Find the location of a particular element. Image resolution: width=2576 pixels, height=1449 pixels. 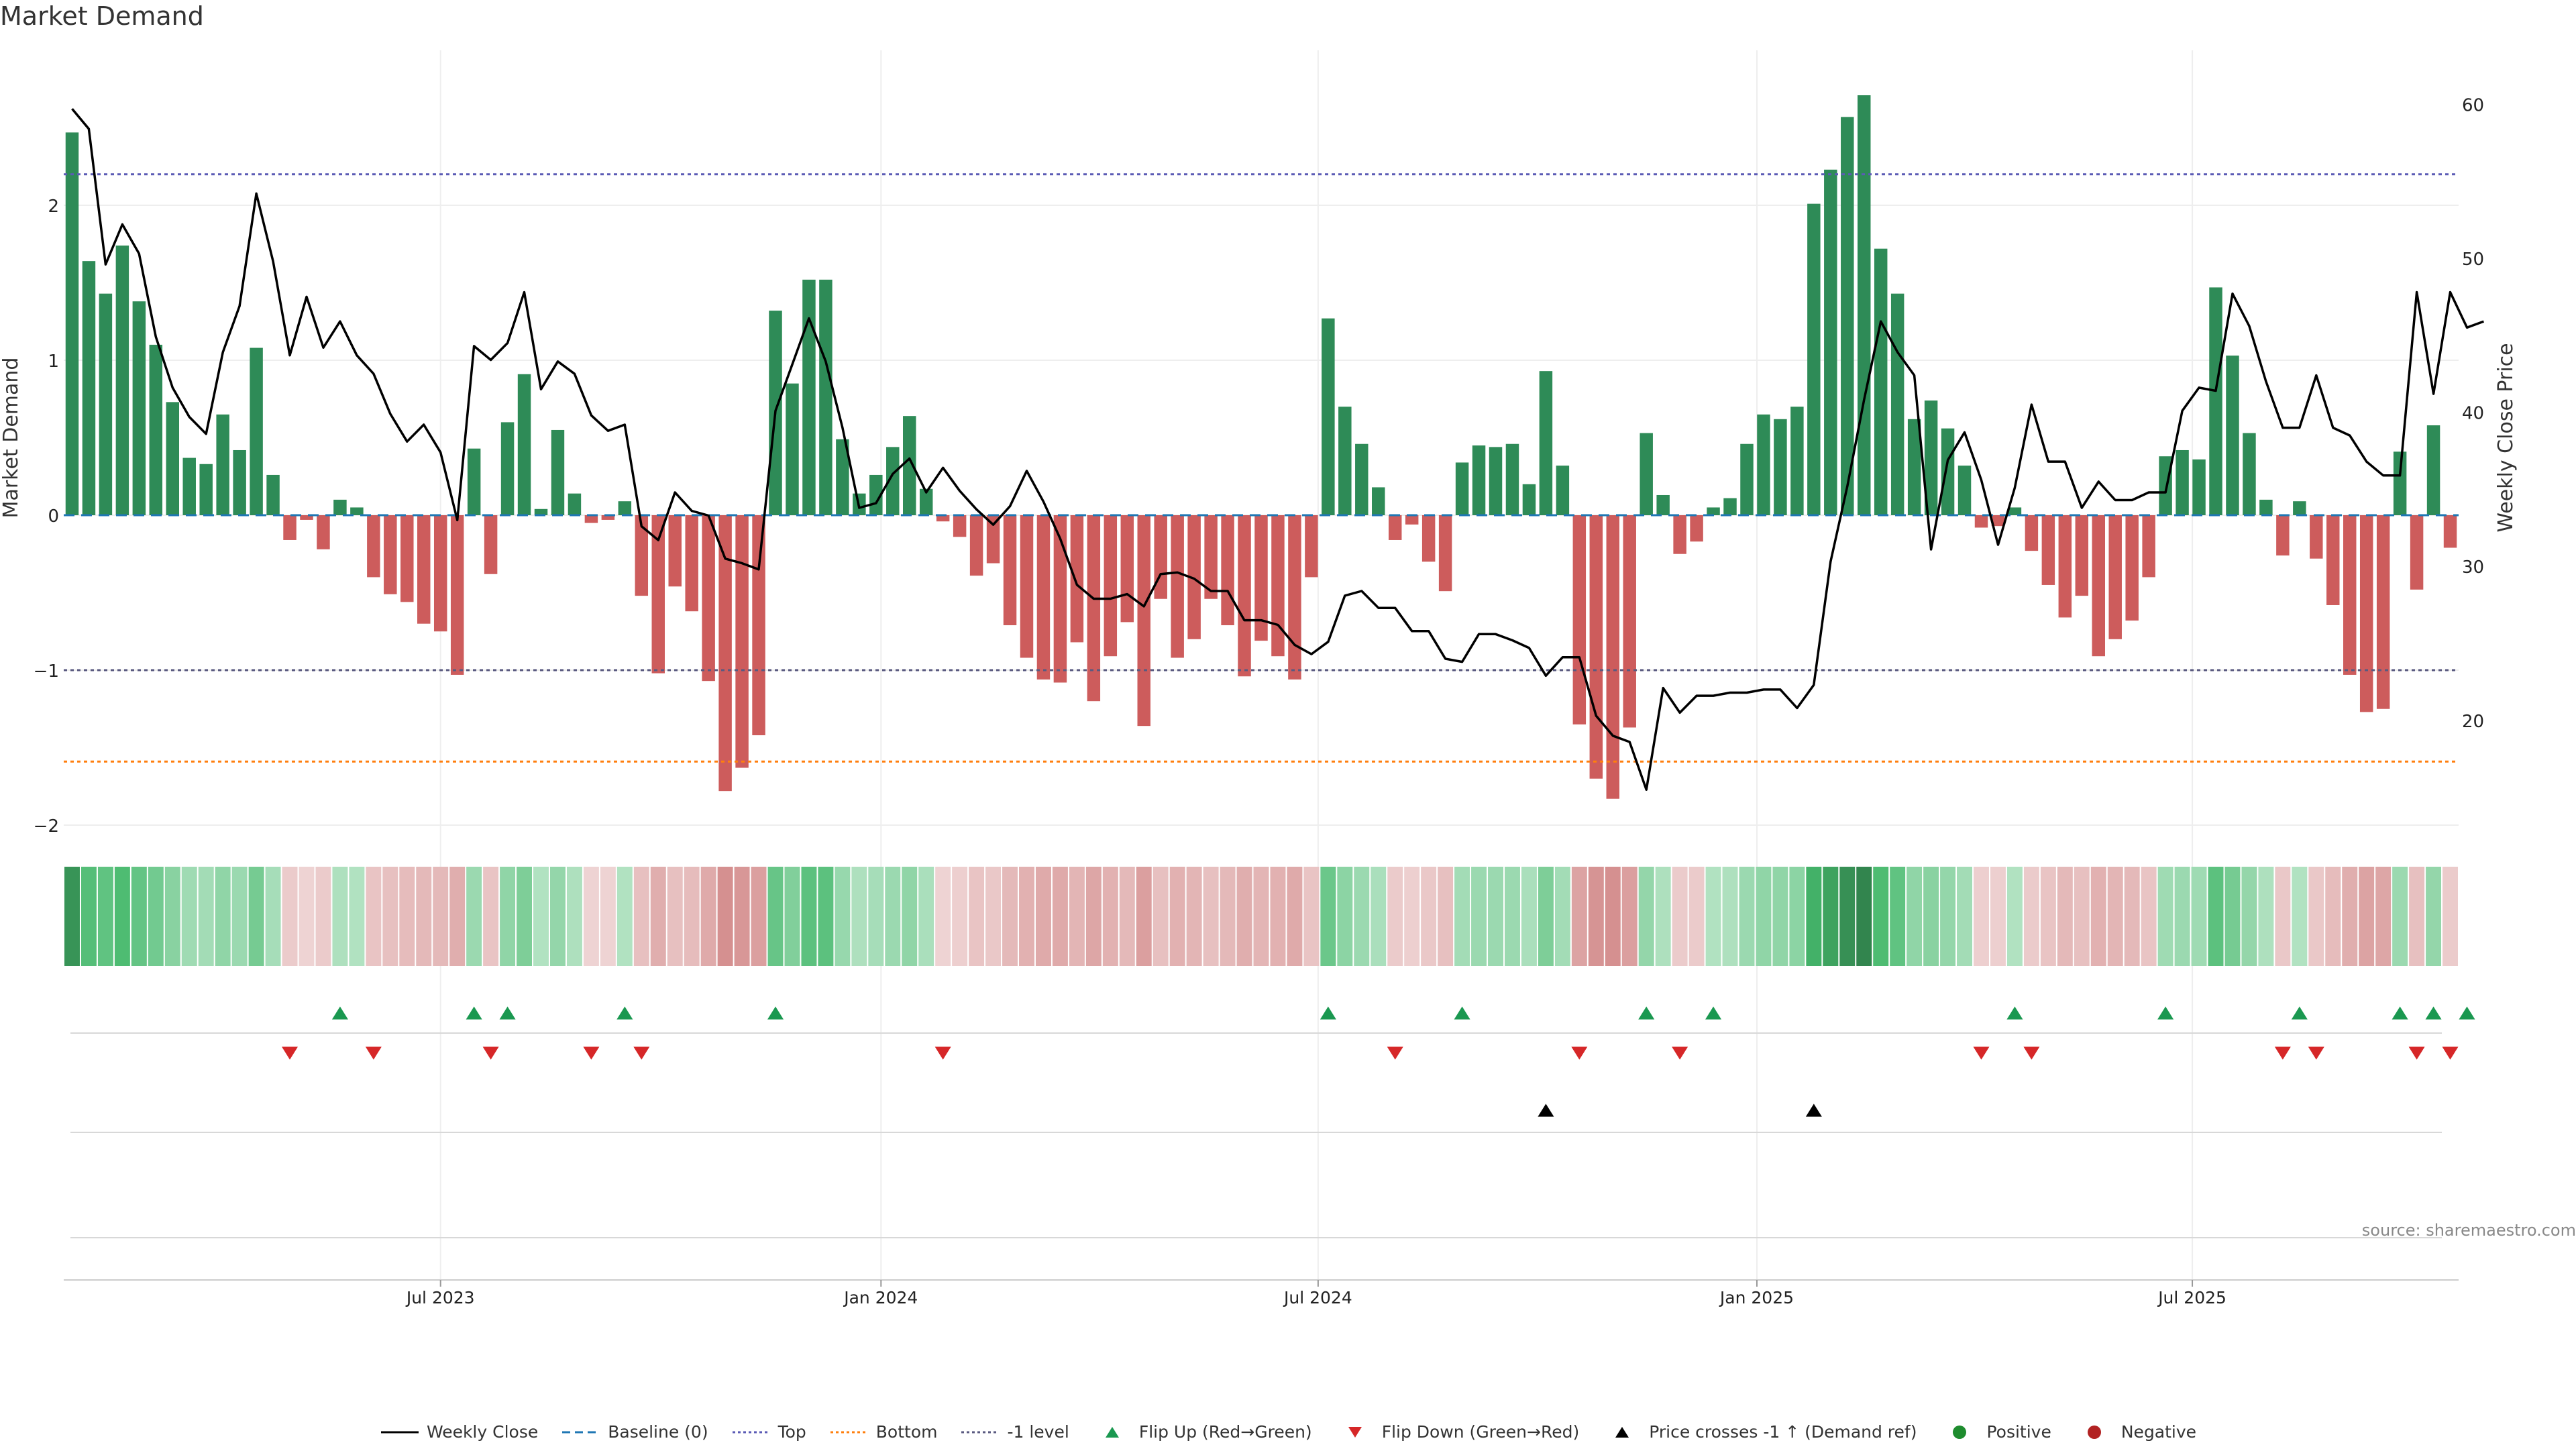

legend-item: Top is located at coordinates (768, 1432).